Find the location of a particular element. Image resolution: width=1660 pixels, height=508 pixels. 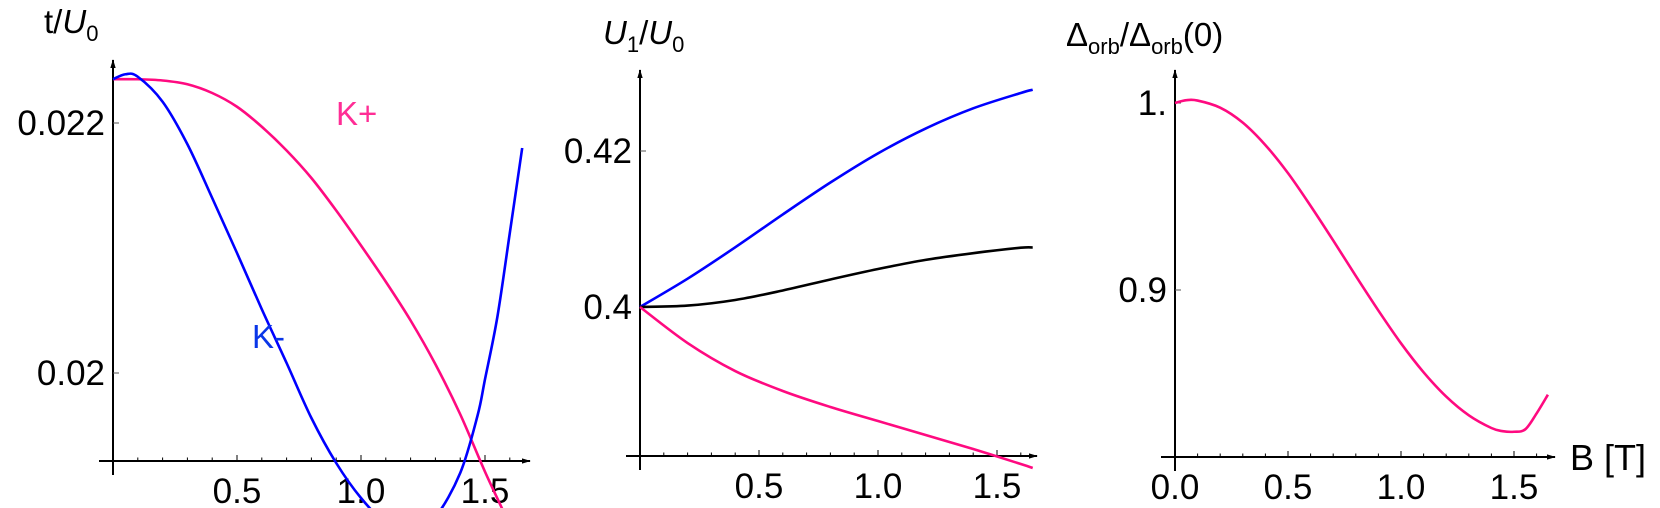

x-axis-label: B [T] is located at coordinates (1608, 457).